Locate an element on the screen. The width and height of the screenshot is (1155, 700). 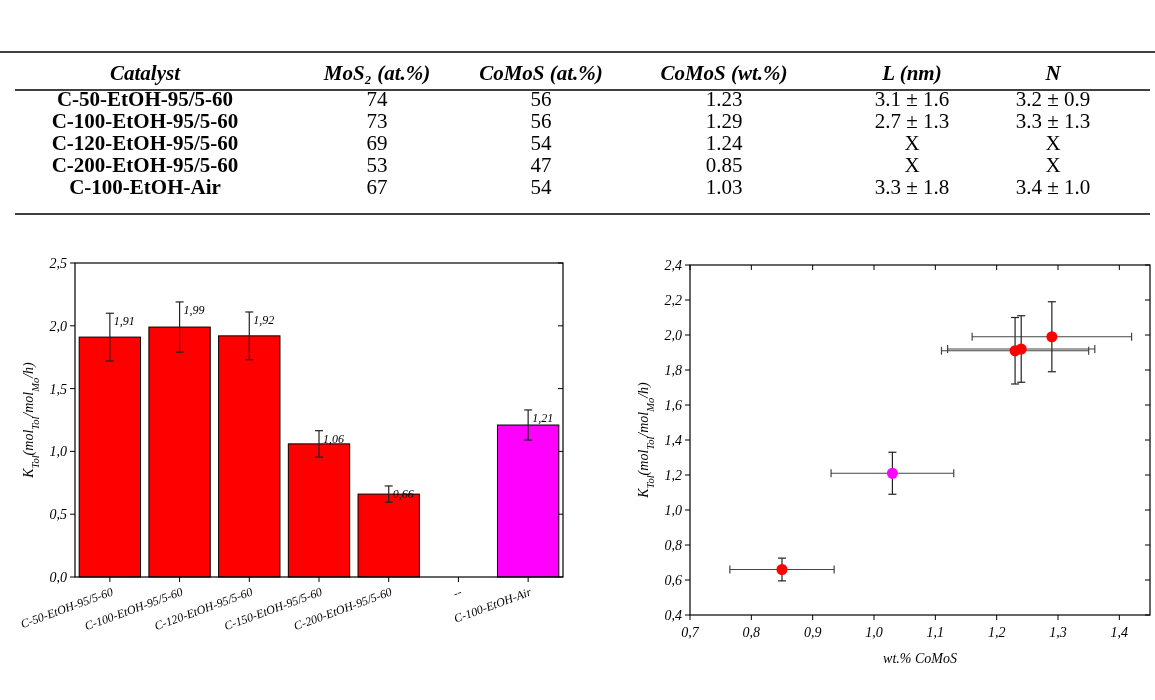
x-tick-label: 0,8 is located at coordinates (751, 632).